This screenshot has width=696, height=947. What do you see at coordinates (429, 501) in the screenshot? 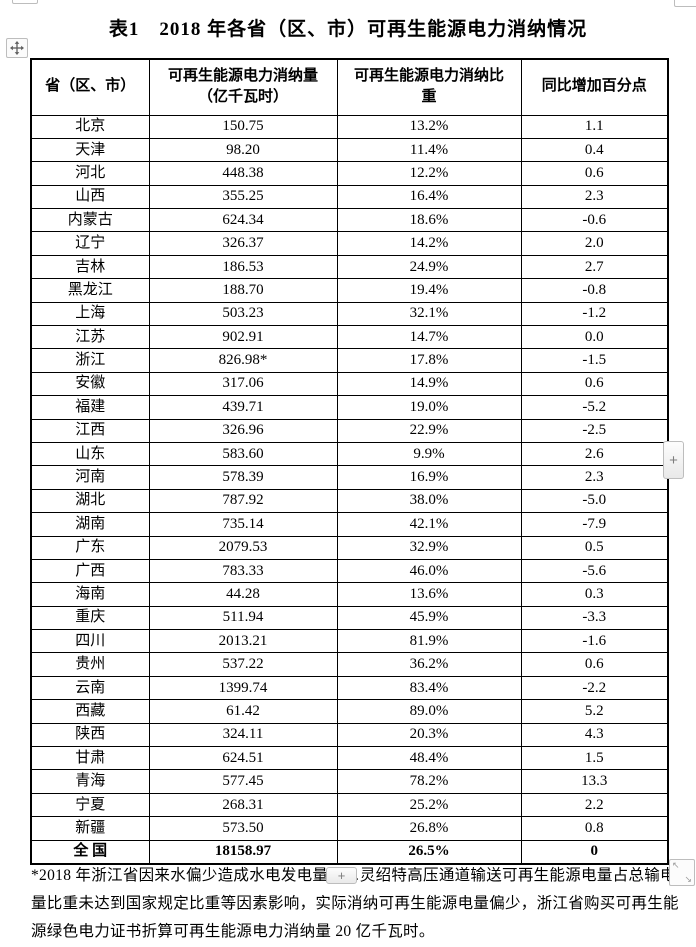
I see `share-cell: 38.0%` at bounding box center [429, 501].